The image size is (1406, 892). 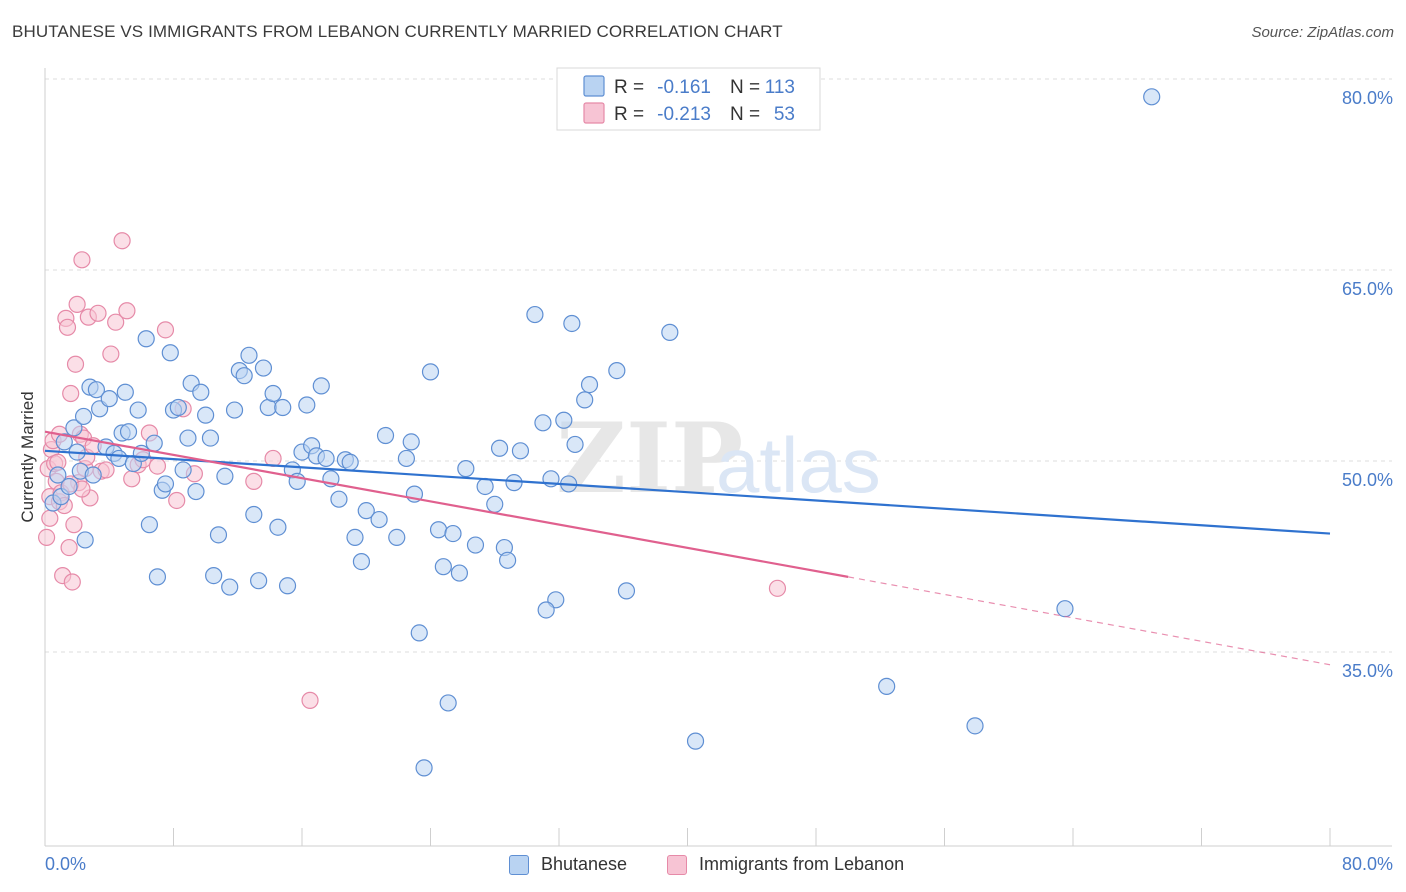 I want to click on y-tick-label: 50.0%, so click(x=1367, y=480).